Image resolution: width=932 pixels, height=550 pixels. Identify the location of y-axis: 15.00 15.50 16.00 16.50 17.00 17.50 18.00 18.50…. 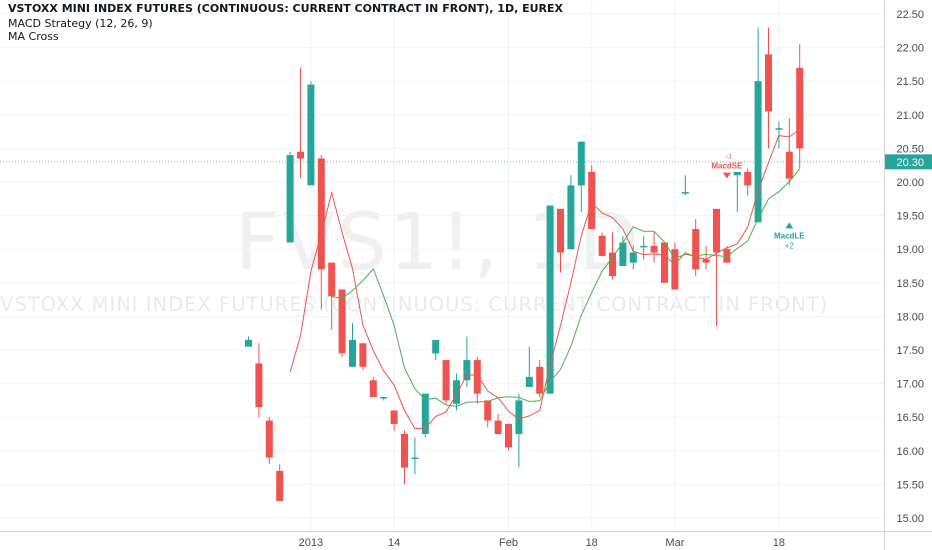
(910, 267).